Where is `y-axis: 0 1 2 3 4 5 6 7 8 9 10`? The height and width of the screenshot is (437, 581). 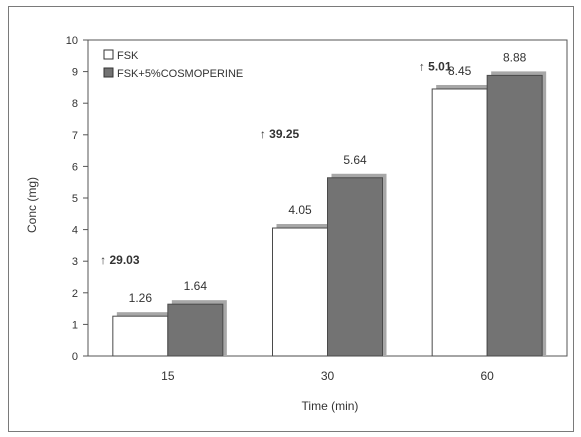 y-axis: 0 1 2 3 4 5 6 7 8 9 10 is located at coordinates (77, 199).